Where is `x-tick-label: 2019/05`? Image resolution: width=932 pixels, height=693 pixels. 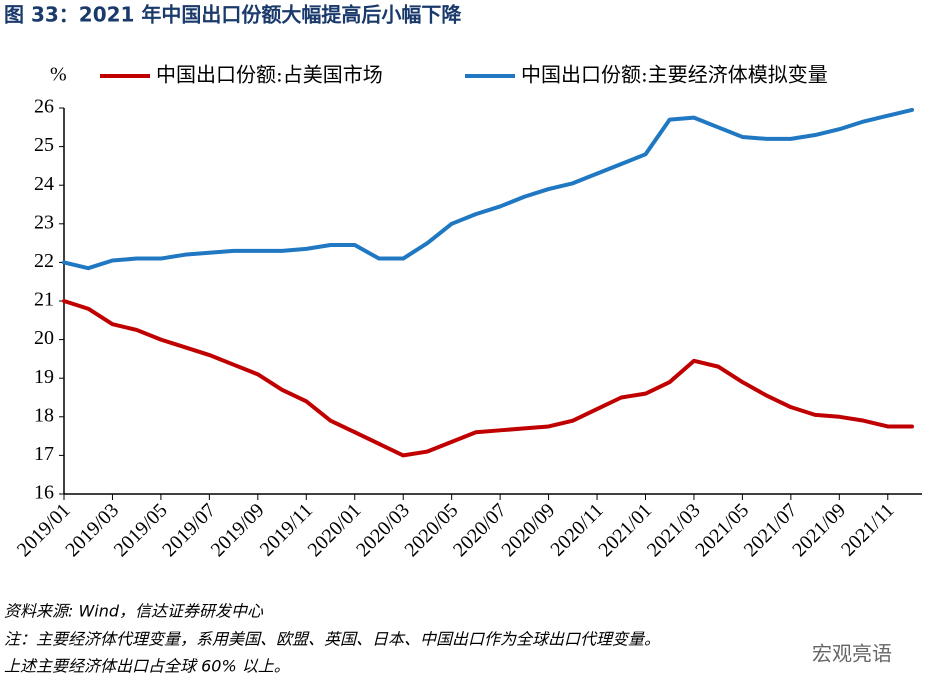
x-tick-label: 2019/05 is located at coordinates (141, 530).